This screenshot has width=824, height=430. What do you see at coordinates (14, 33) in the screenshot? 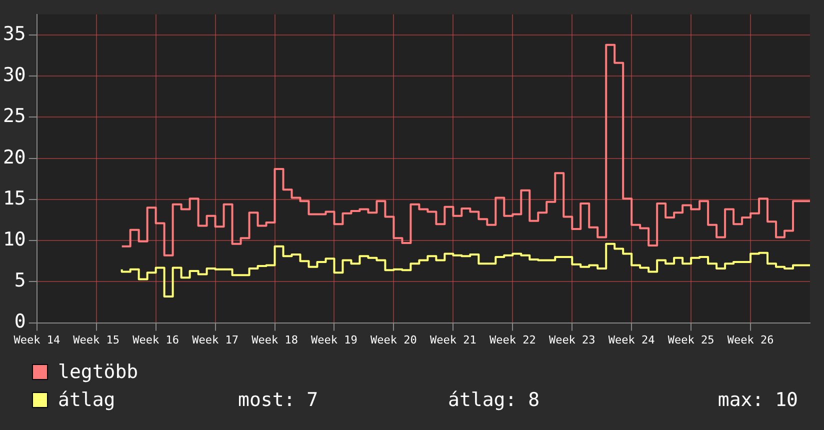
I see `y-tick-label: 35` at bounding box center [14, 33].